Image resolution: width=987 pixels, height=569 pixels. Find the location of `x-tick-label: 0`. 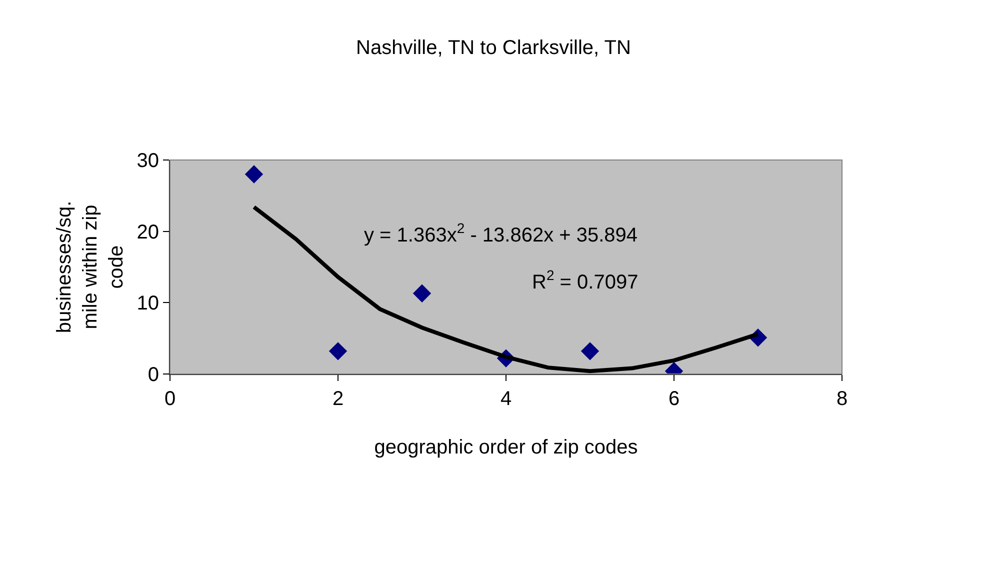

x-tick-label: 0 is located at coordinates (170, 399).